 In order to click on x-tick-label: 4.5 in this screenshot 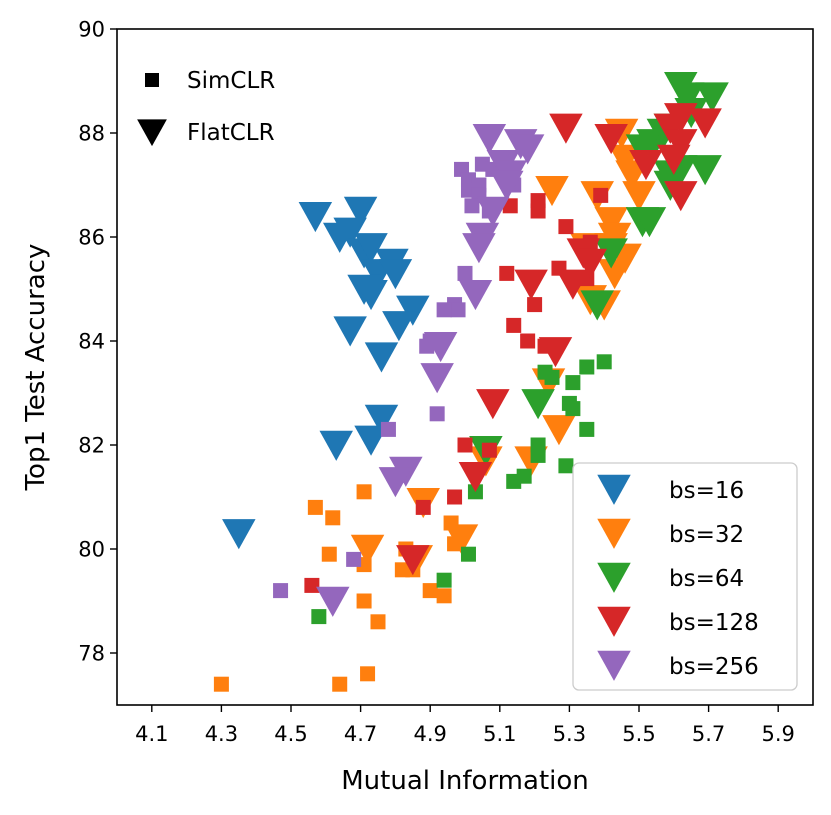, I will do `click(290, 734)`.